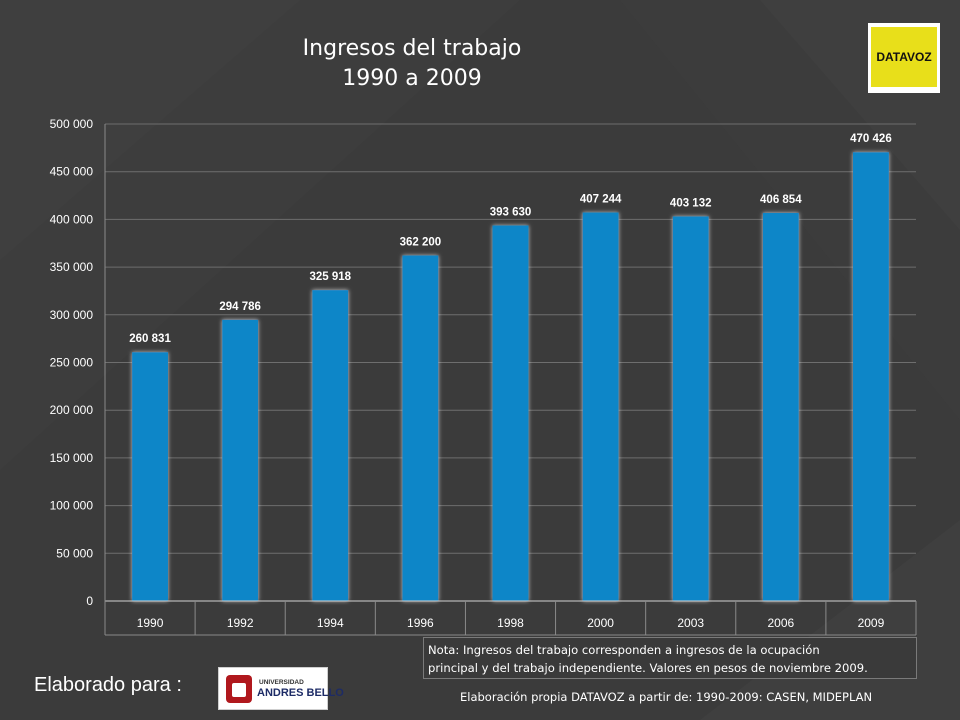 The width and height of the screenshot is (960, 720). What do you see at coordinates (72, 172) in the screenshot?
I see `y-tick-label: 450 000` at bounding box center [72, 172].